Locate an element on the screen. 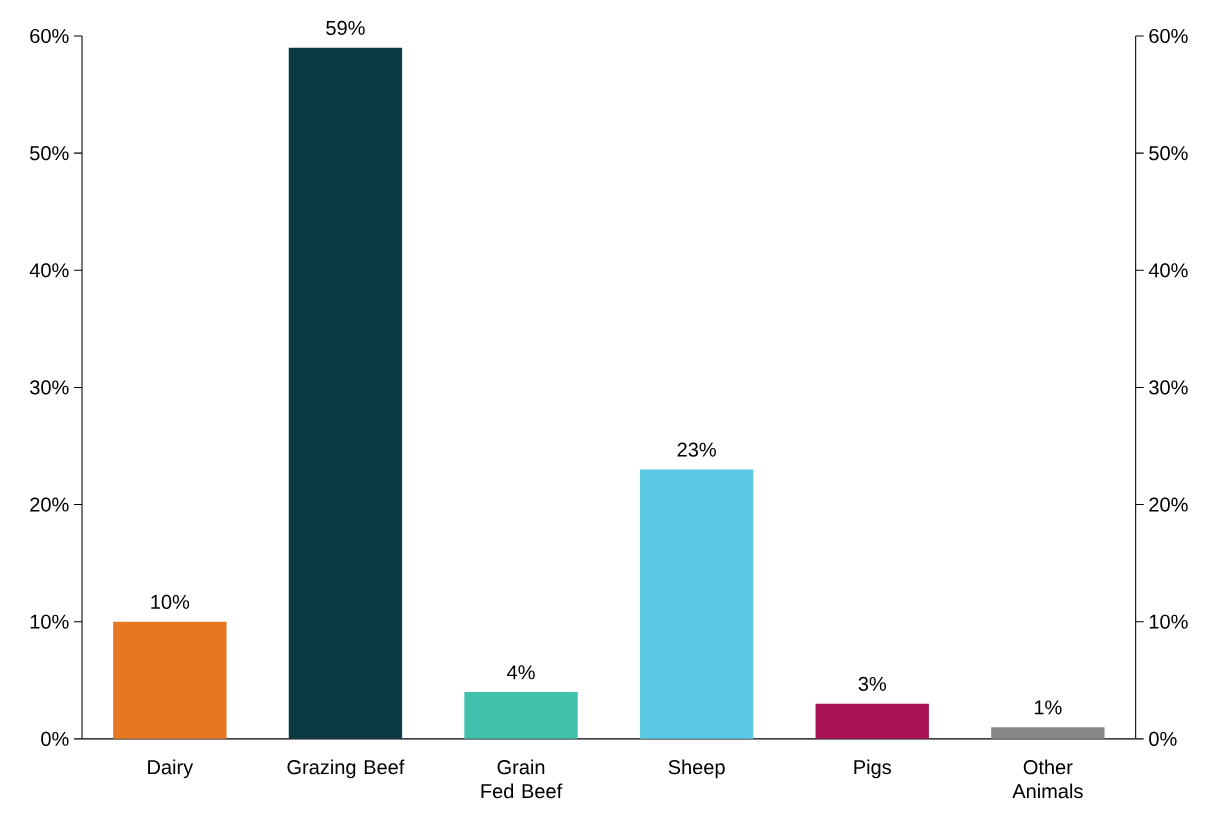  y2-tick-label: 20% is located at coordinates (49, 504).